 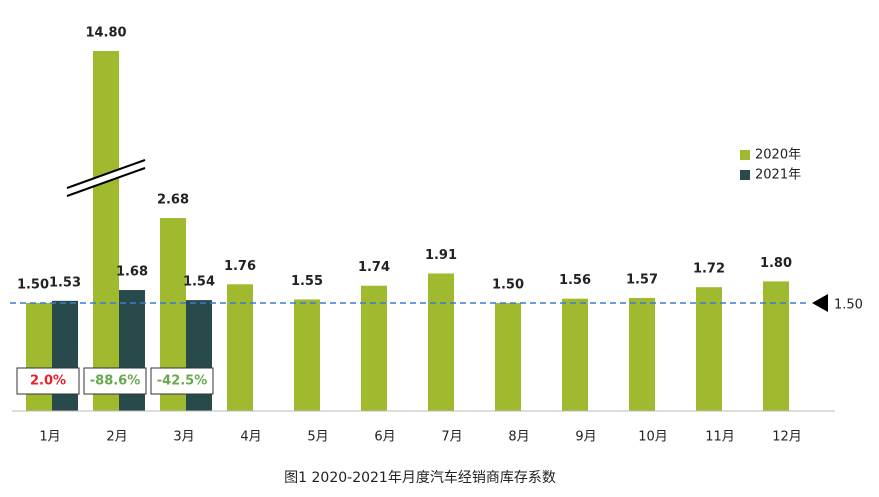 What do you see at coordinates (820, 303) in the screenshot?
I see `reference-marker` at bounding box center [820, 303].